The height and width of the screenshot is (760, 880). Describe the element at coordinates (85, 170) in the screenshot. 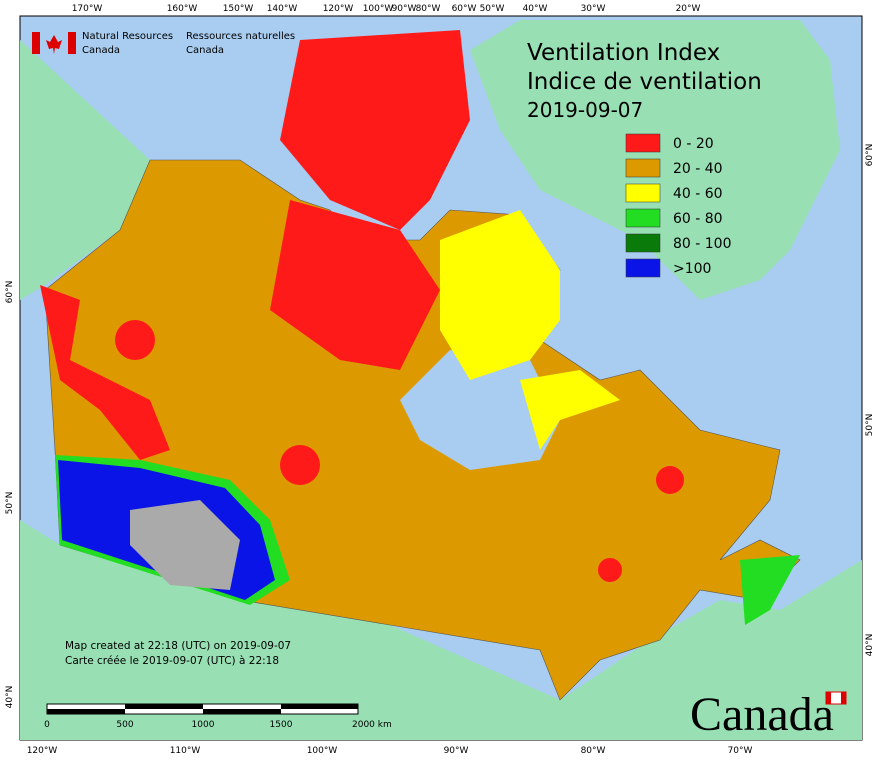

I see `alaska` at that location.